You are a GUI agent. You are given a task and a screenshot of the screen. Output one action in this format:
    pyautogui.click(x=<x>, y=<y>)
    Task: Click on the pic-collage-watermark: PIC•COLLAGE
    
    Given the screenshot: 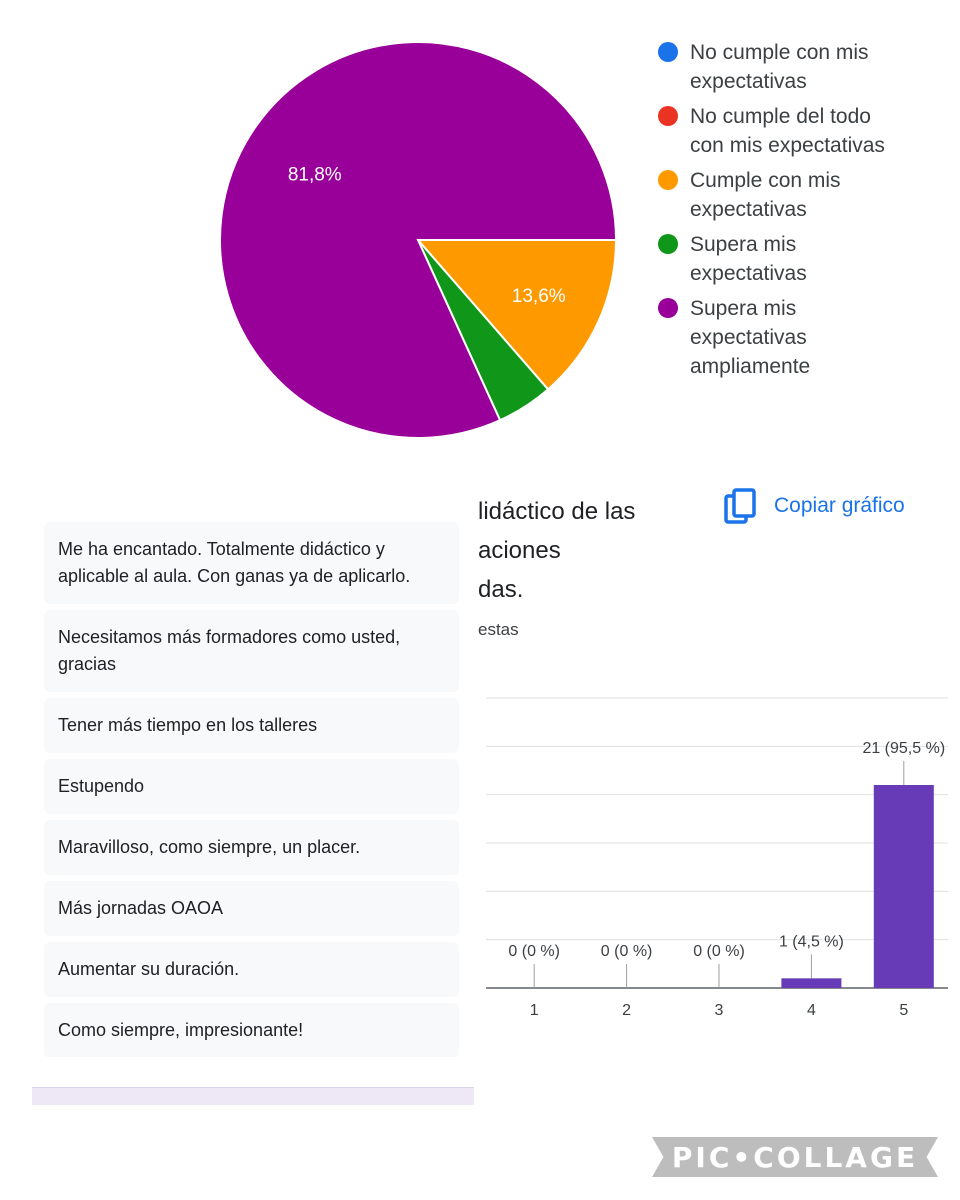 What is the action you would take?
    pyautogui.click(x=795, y=1157)
    